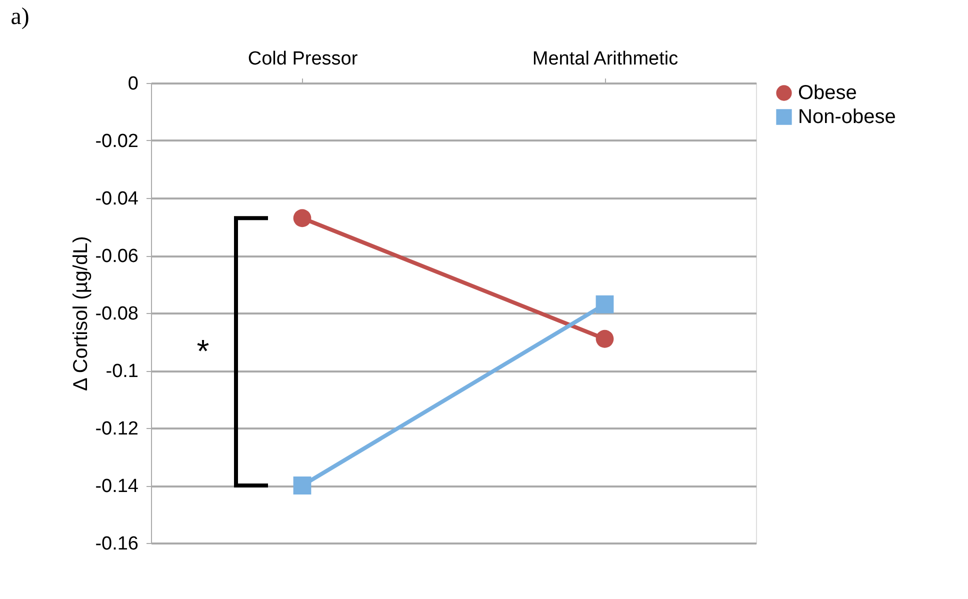 The height and width of the screenshot is (599, 968). Describe the element at coordinates (116, 544) in the screenshot. I see `y-tick-label: -0.16` at that location.